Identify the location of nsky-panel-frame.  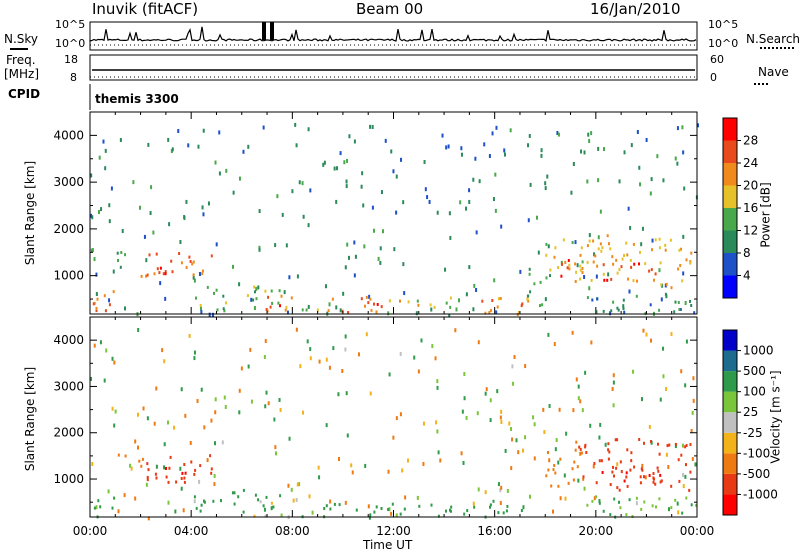
(393, 36).